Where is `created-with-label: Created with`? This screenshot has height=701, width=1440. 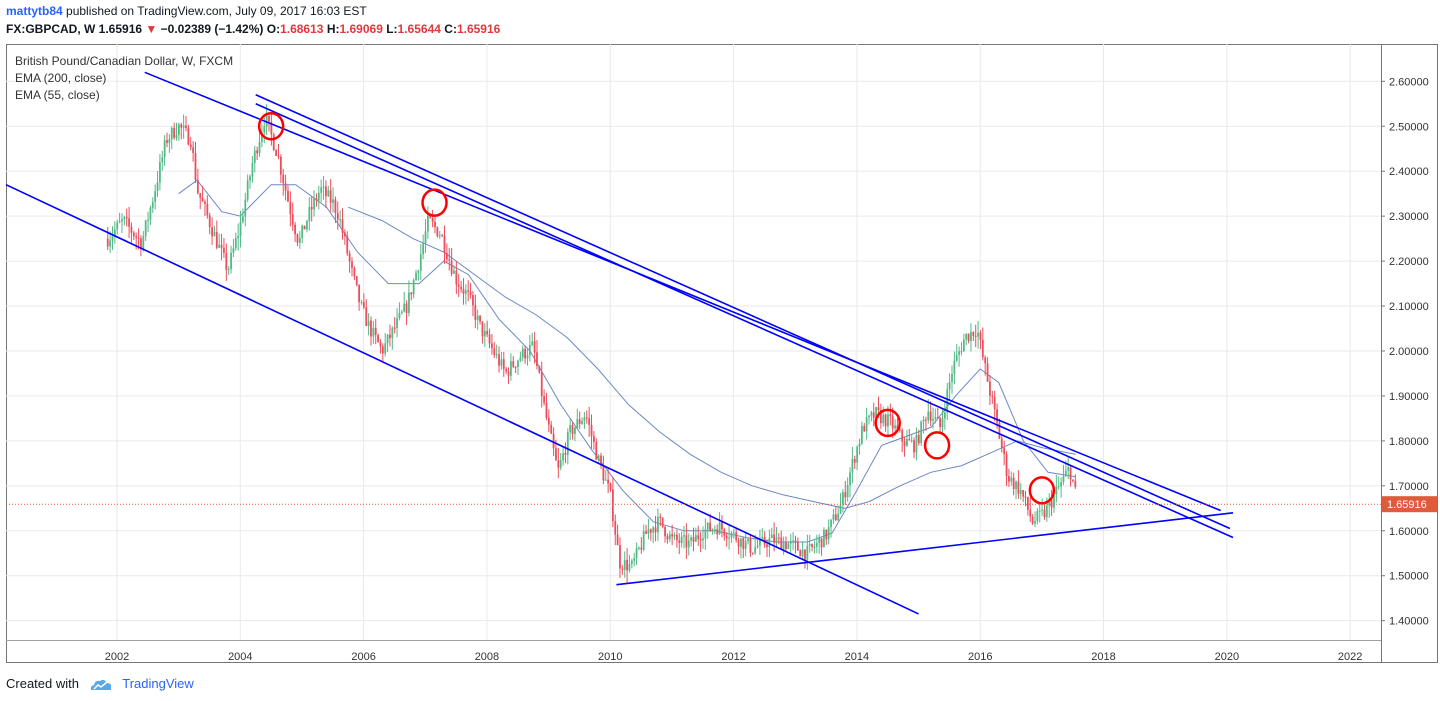 created-with-label: Created with is located at coordinates (42, 683).